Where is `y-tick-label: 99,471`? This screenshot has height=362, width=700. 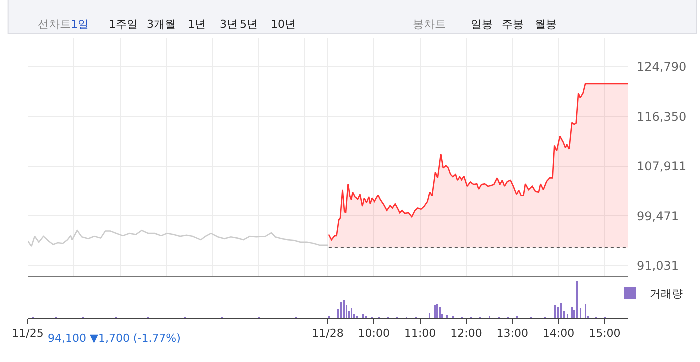 y-tick-label: 99,471 is located at coordinates (658, 216).